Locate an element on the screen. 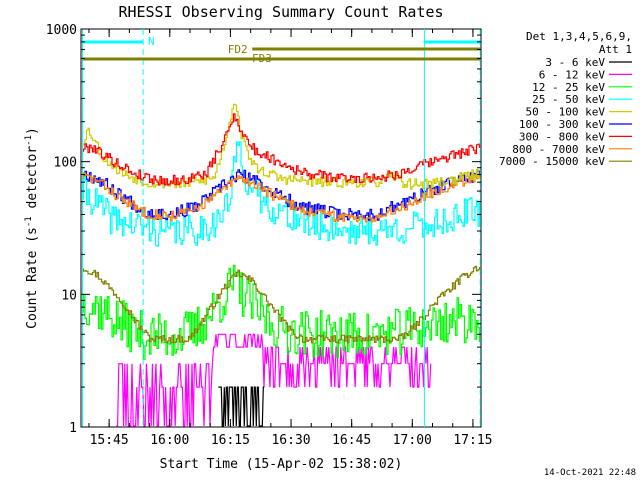  legend-label-7000-15000-kev: 7000 - 15000 keV is located at coordinates (552, 161).